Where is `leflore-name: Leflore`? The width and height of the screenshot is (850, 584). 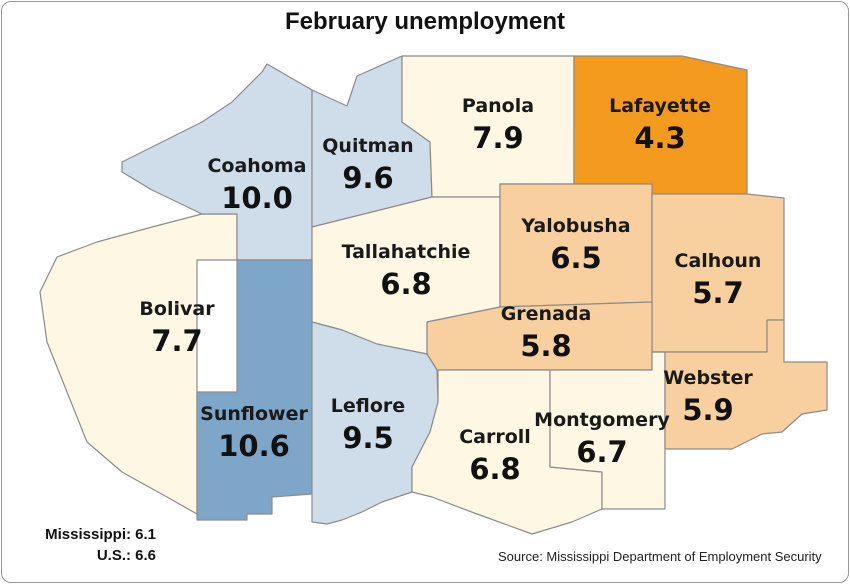 leflore-name: Leflore is located at coordinates (368, 406).